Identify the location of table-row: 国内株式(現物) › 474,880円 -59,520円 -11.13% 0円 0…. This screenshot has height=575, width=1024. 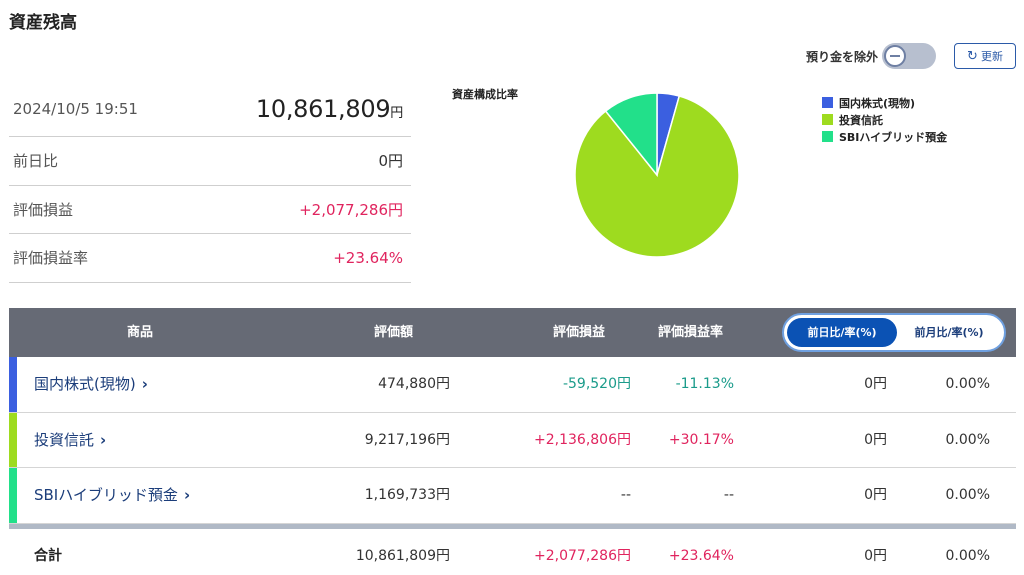
(512, 385).